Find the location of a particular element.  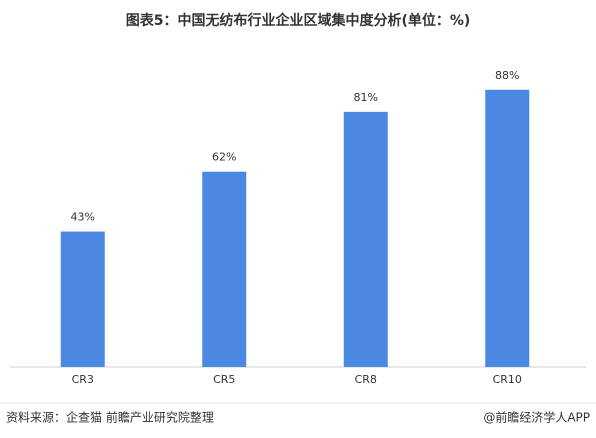

value-label: 43% is located at coordinates (83, 217).